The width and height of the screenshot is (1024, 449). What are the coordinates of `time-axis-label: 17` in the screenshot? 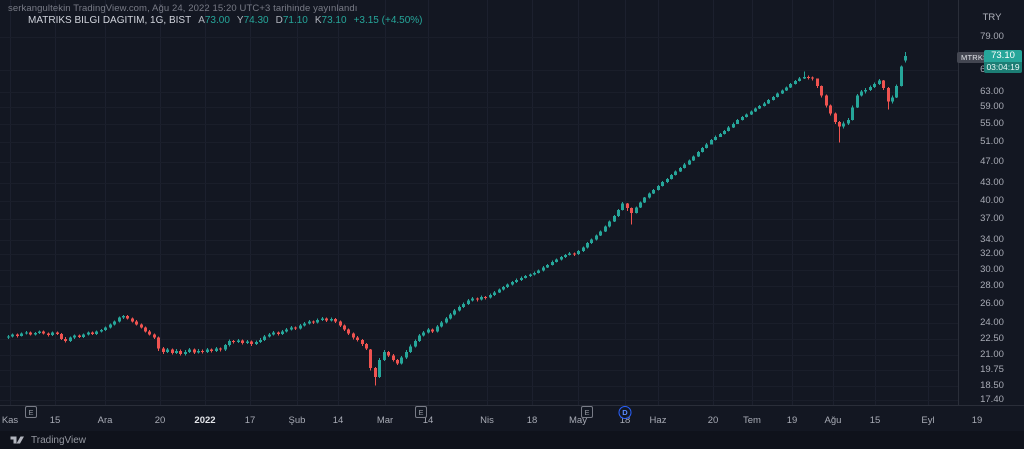 It's located at (250, 420).